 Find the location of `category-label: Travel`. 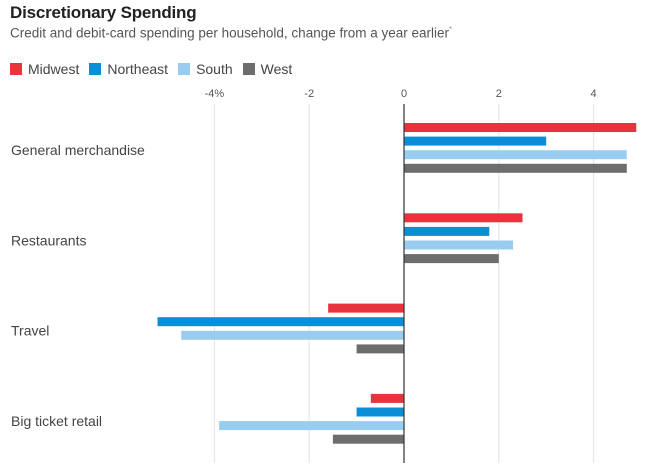

category-label: Travel is located at coordinates (30, 331).